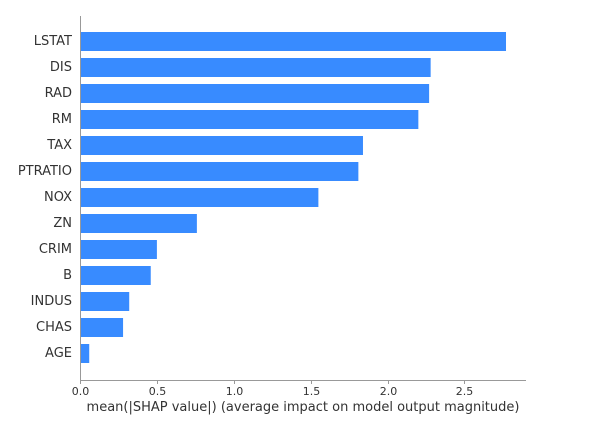 Image resolution: width=594 pixels, height=437 pixels. What do you see at coordinates (293, 41) in the screenshot?
I see `bar-lstat` at bounding box center [293, 41].